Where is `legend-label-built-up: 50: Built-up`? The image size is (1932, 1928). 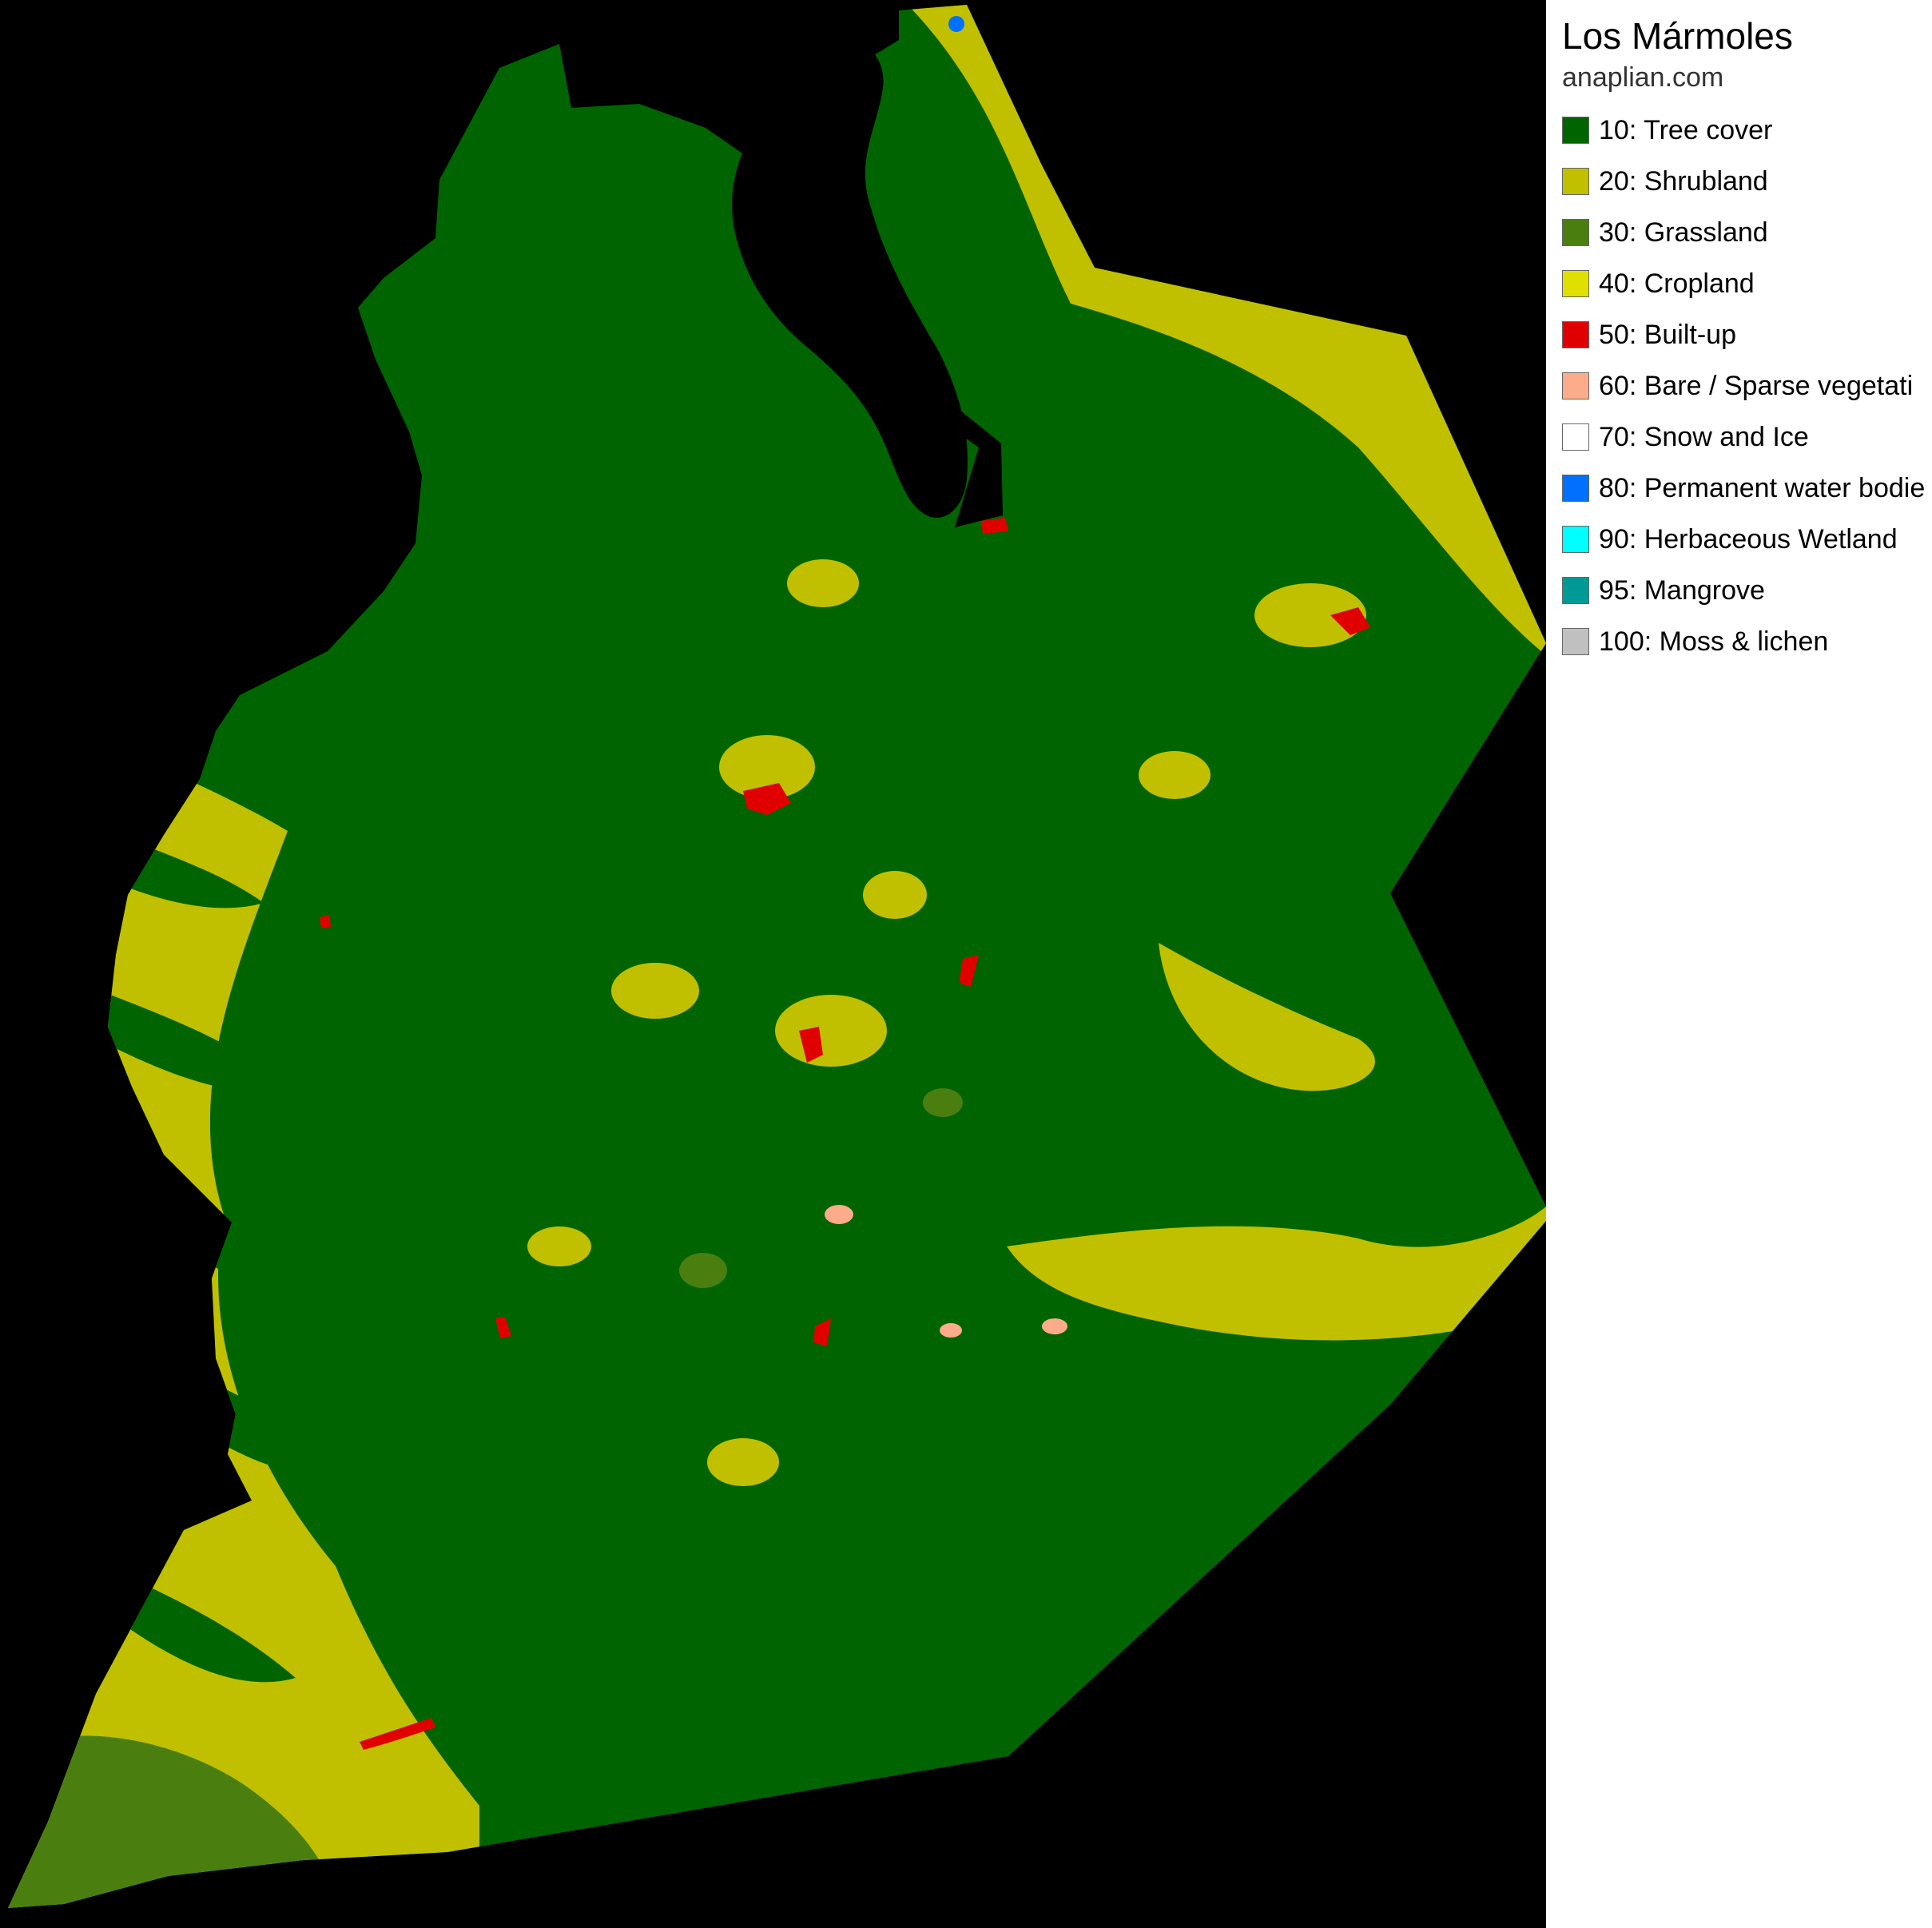
legend-label-built-up: 50: Built-up is located at coordinates (1667, 335).